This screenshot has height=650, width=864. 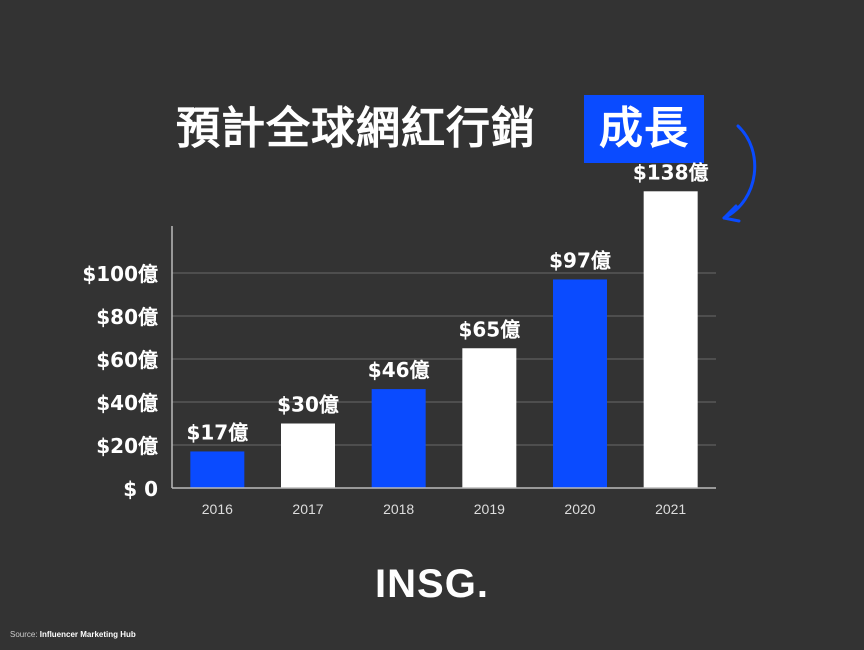 I want to click on source-footnote: Source: Influencer Marketing Hub, so click(x=73, y=634).